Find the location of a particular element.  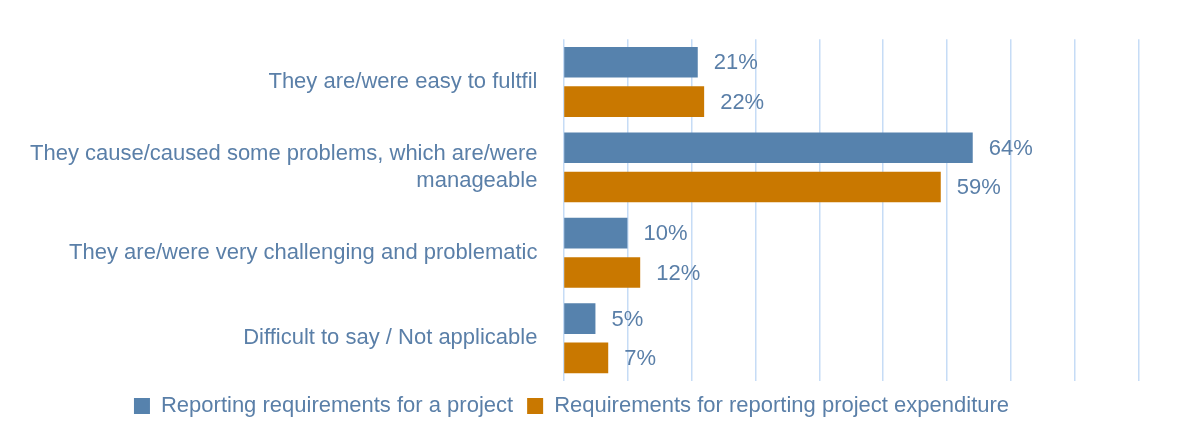

data-label: 12% is located at coordinates (678, 272).